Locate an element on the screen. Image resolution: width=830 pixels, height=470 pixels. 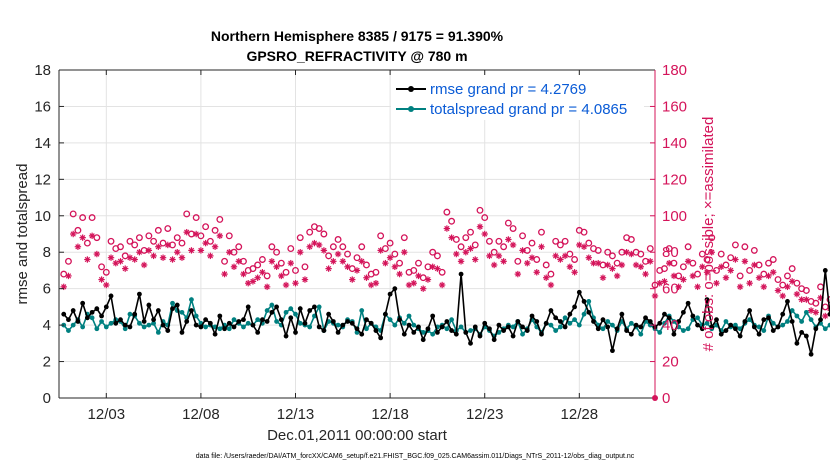
y-right-tick-label: 60 is located at coordinates (670, 289).